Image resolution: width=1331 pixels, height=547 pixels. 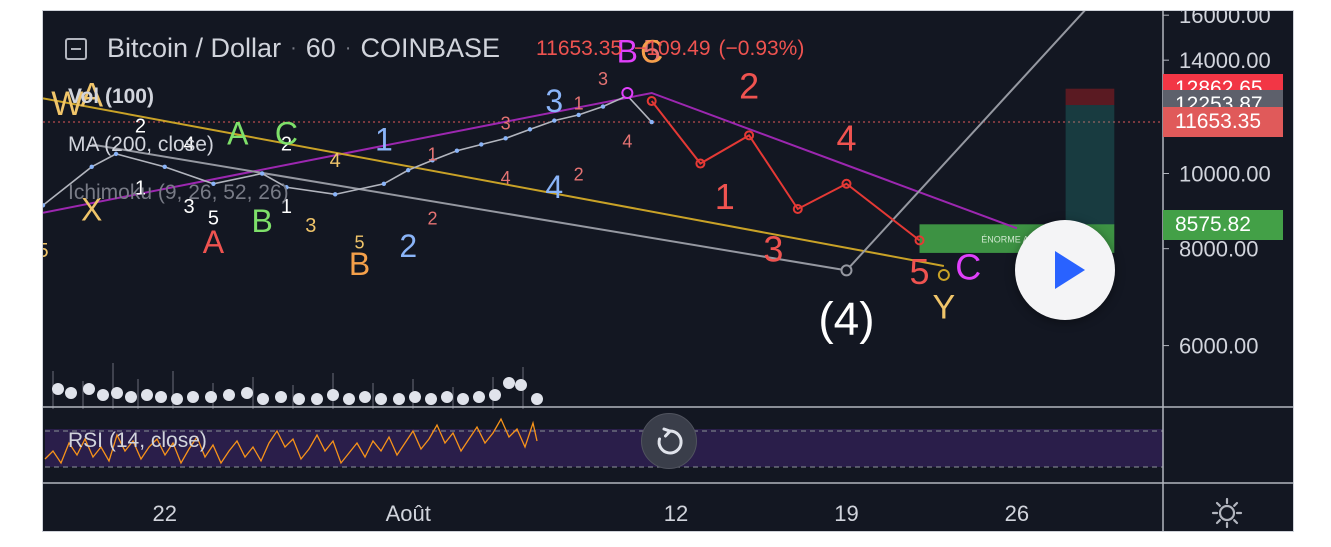 I want to click on ma-indicator-label: MA (200, close), so click(x=141, y=144).